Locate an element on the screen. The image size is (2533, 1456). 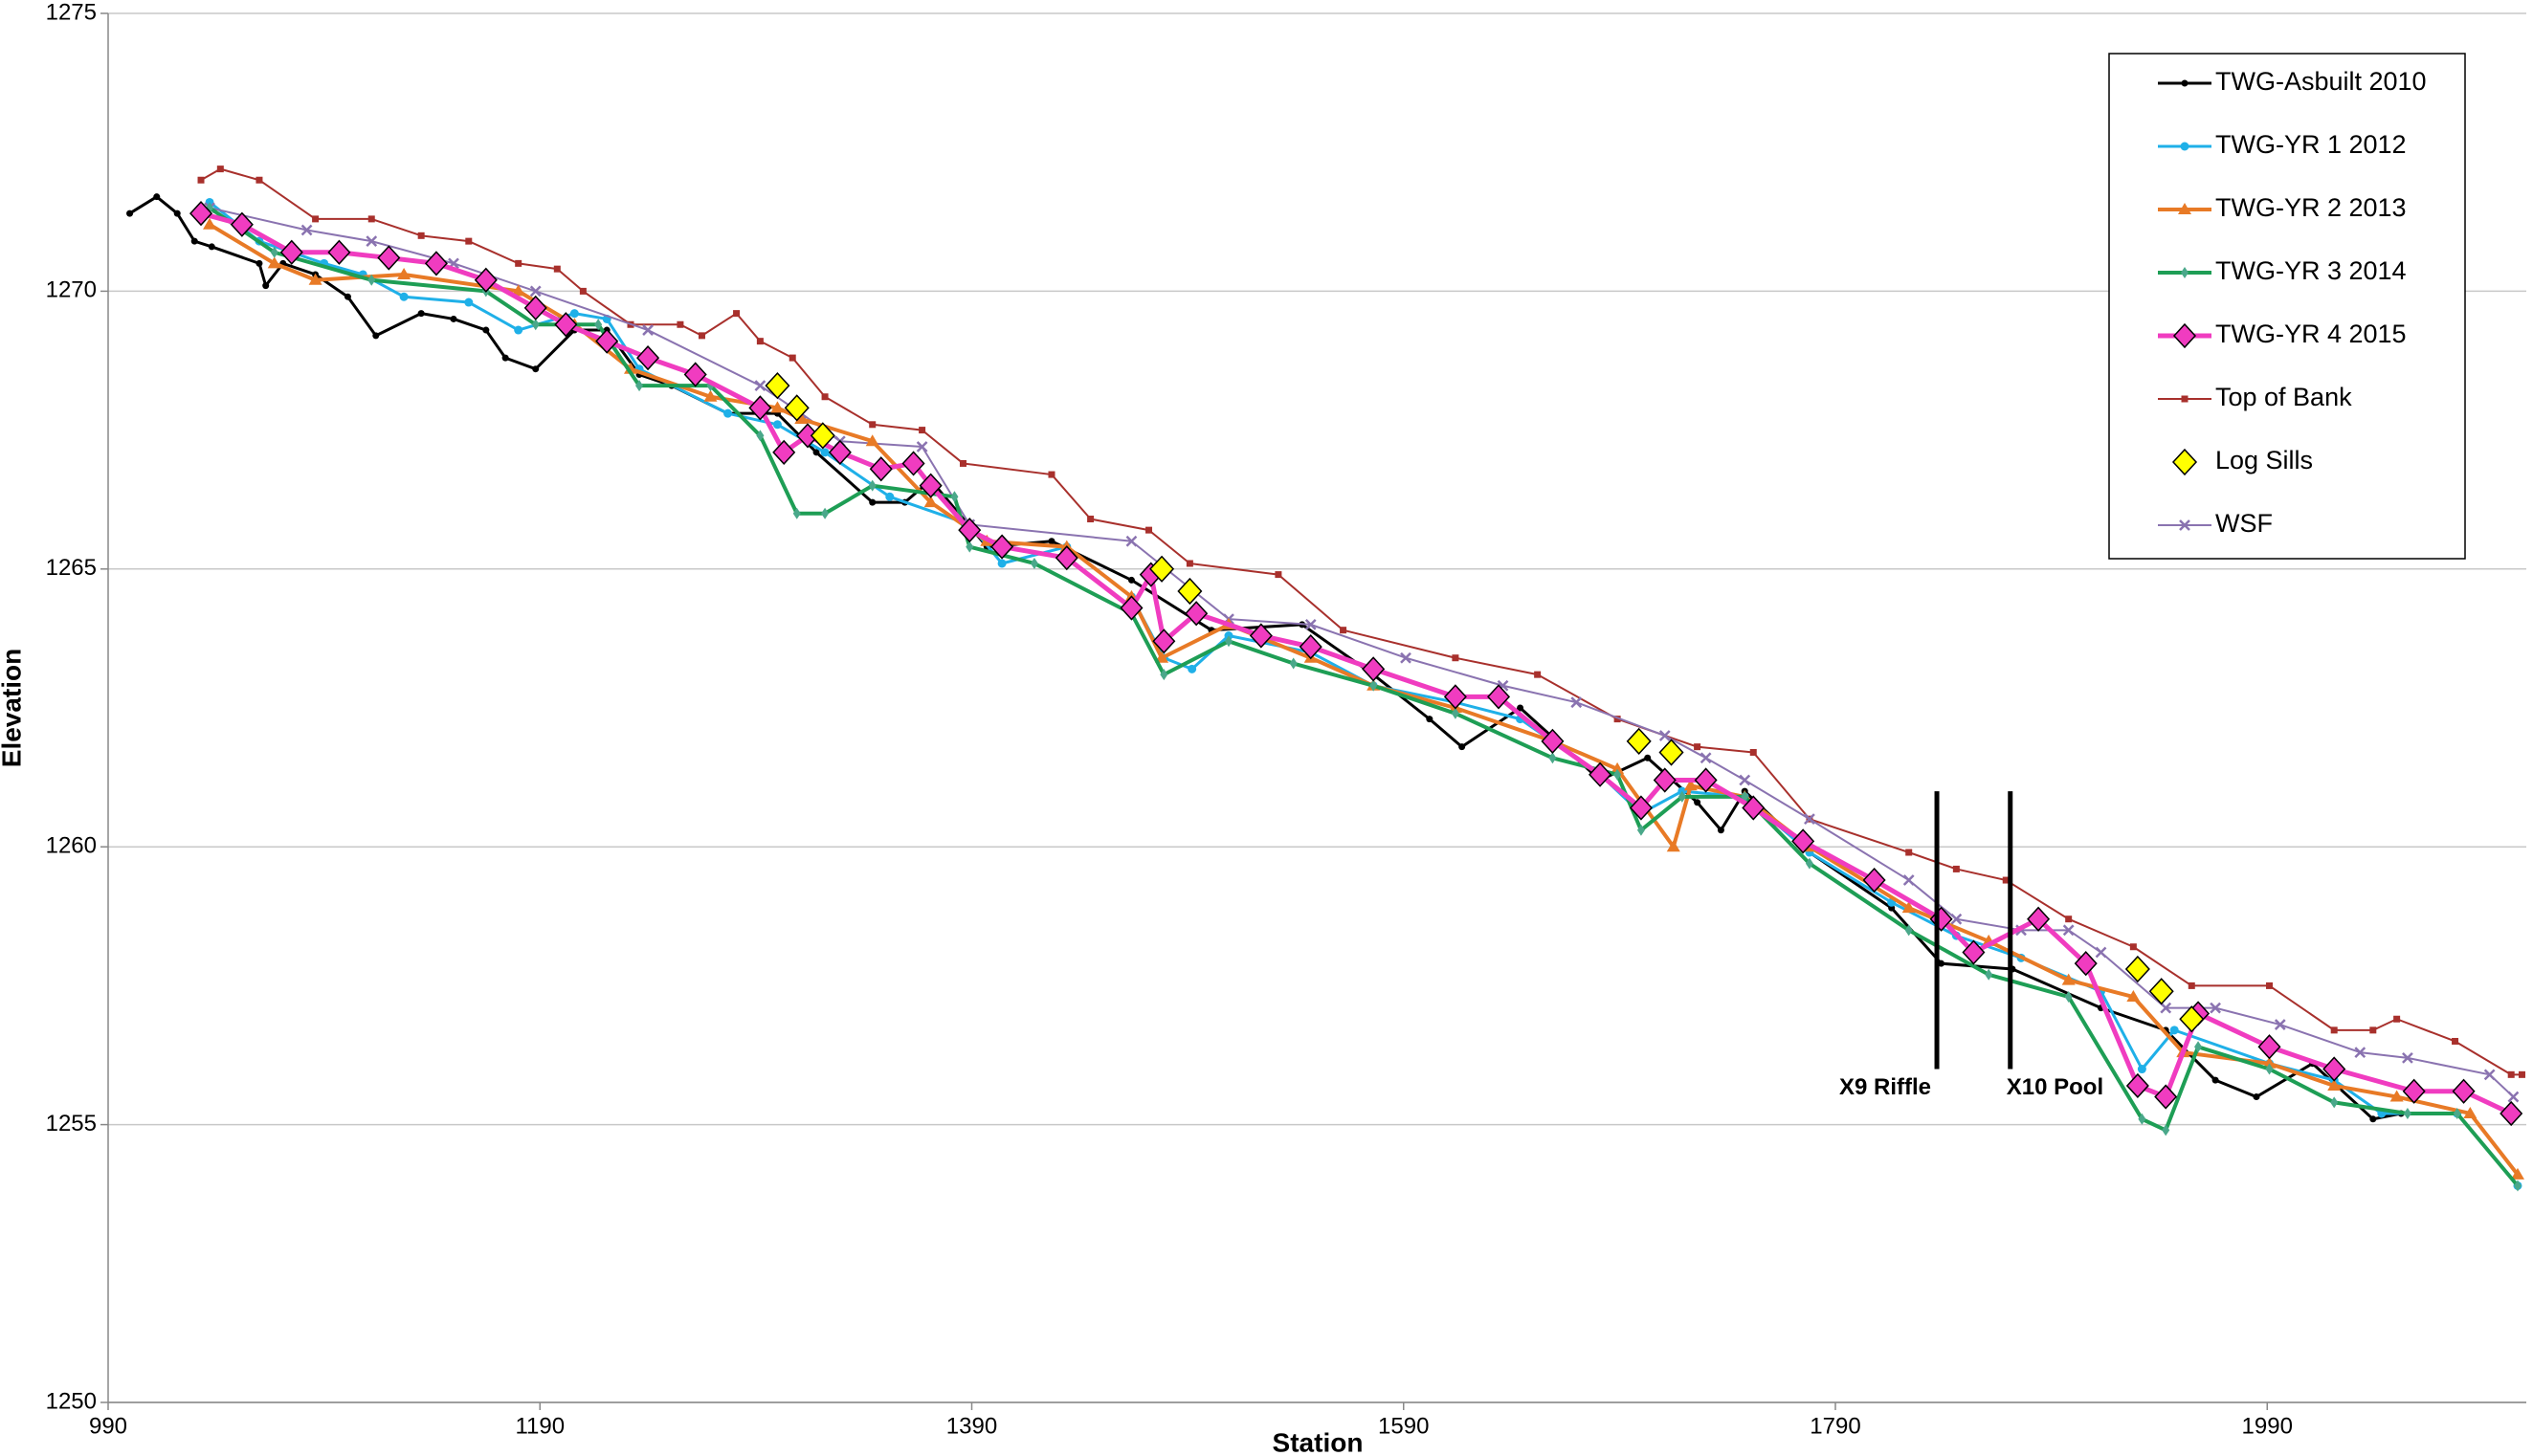
x-tick-label: 990 is located at coordinates (108, 1426).